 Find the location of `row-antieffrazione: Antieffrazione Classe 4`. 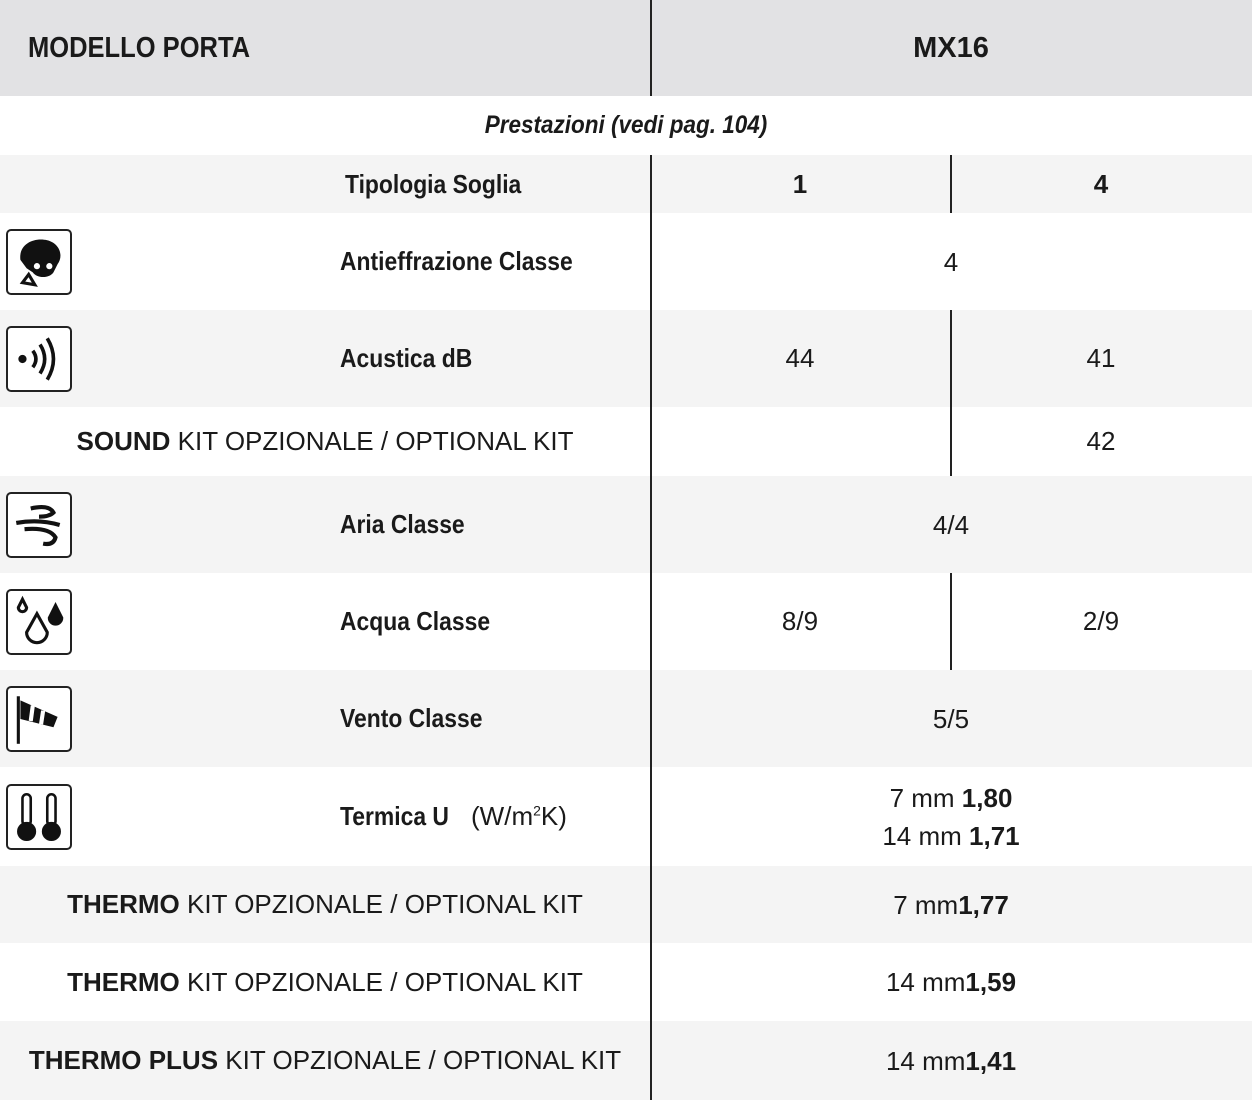

row-antieffrazione: Antieffrazione Classe 4 is located at coordinates (626, 261).